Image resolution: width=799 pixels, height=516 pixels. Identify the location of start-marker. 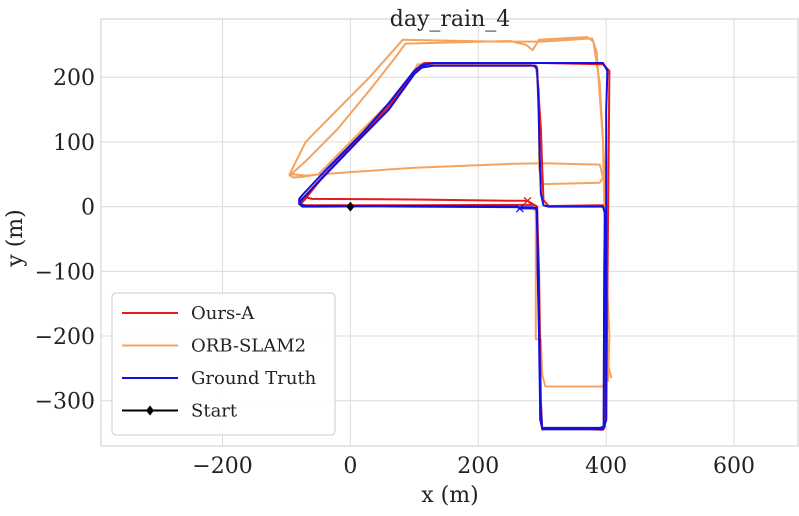
(350, 206).